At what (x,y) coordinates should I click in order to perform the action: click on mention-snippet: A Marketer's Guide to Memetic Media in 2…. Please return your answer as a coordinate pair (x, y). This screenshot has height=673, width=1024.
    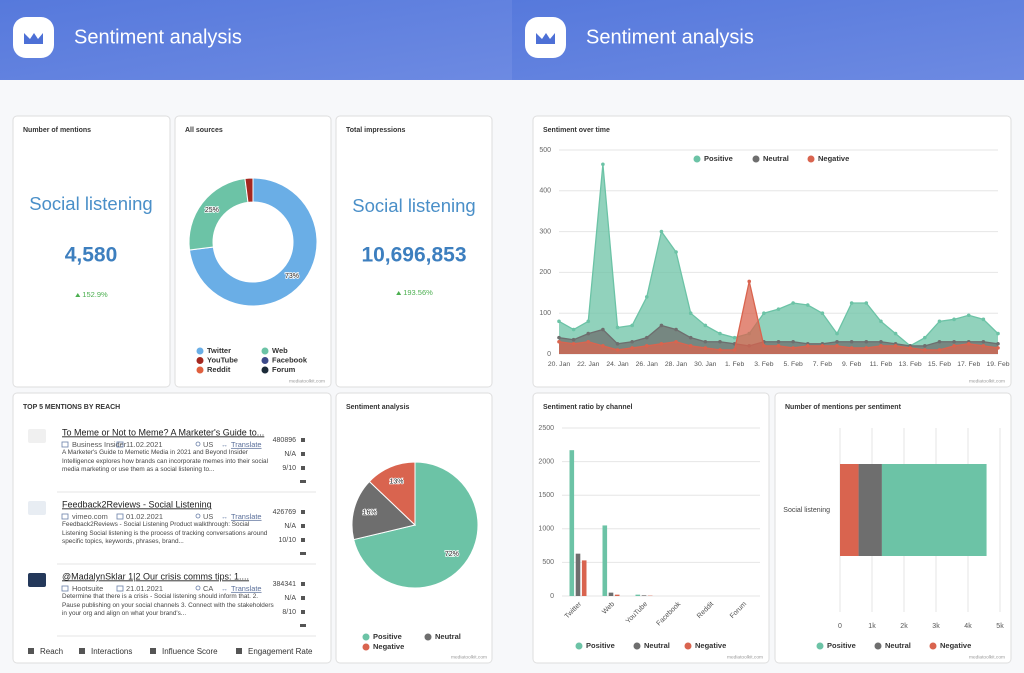
    Looking at the image, I should click on (165, 461).